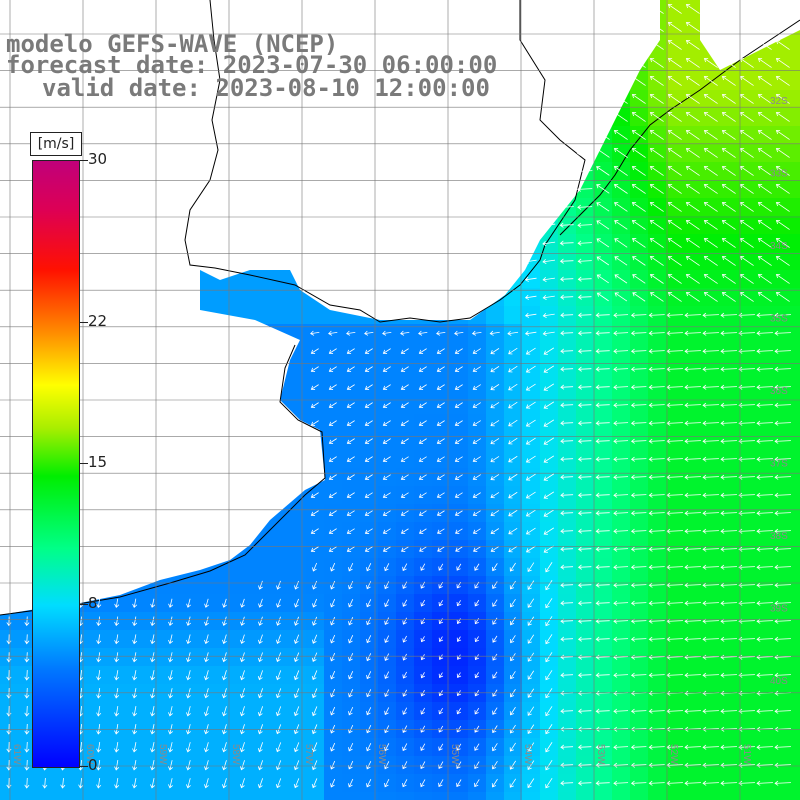 Image resolution: width=800 pixels, height=800 pixels. What do you see at coordinates (84, 605) in the screenshot?
I see `colorbar-tick` at bounding box center [84, 605].